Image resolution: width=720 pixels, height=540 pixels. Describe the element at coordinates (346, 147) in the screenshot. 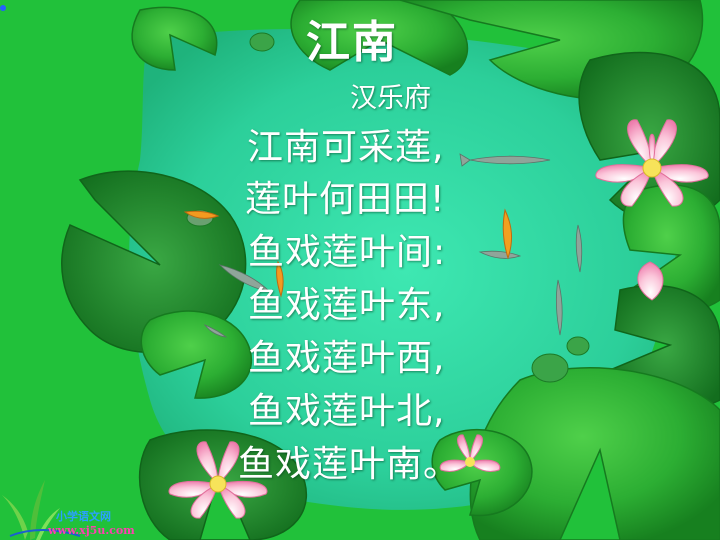

I see `poem-line: 江南可采莲,` at that location.